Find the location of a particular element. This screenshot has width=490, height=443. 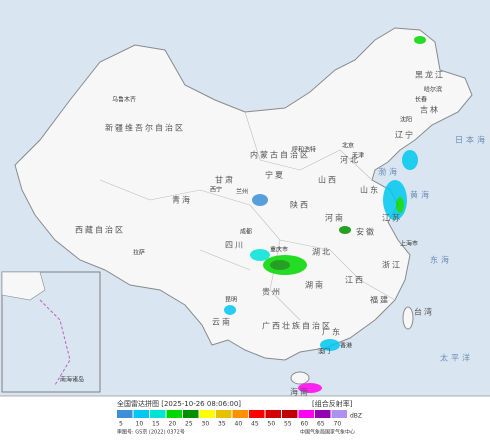

region-label: 贵州 is located at coordinates (272, 292).